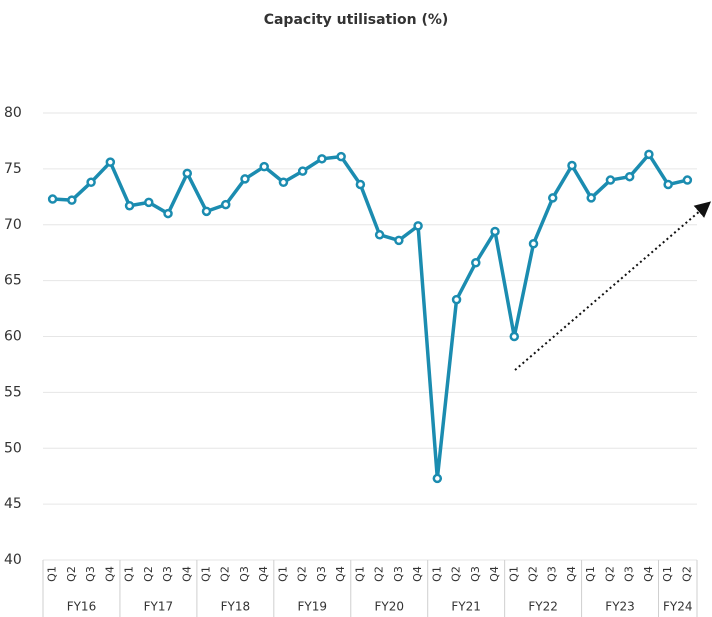  I want to click on y-tick-label: 40, so click(13, 560).